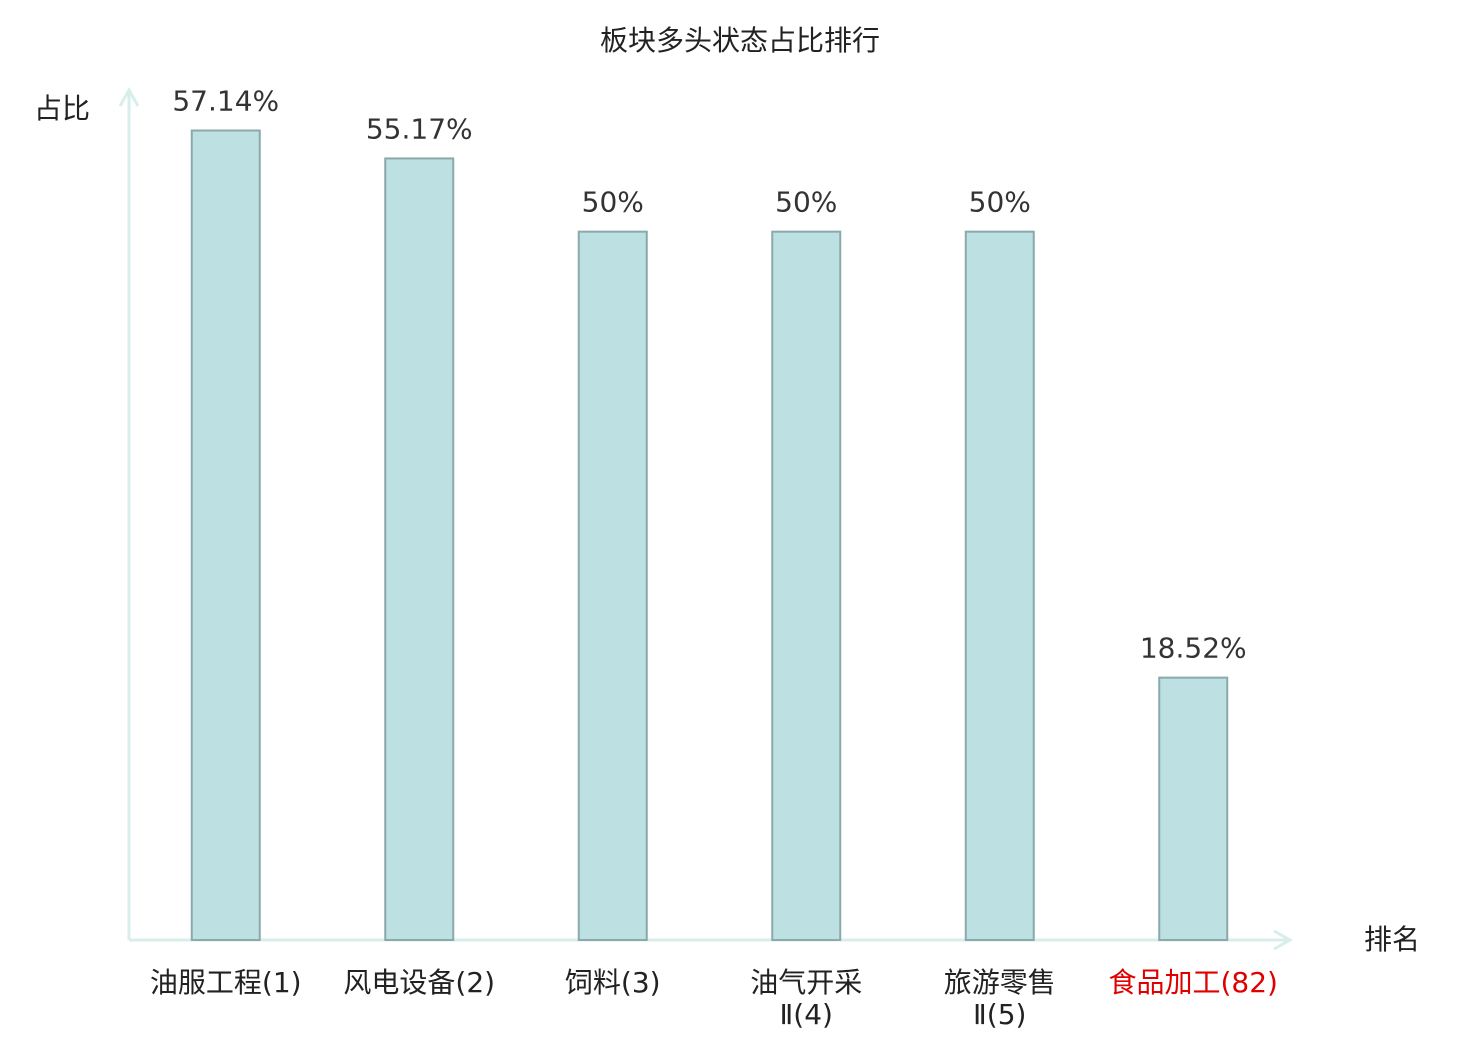  Describe the element at coordinates (1000, 982) in the screenshot. I see `x-tick-label: 旅游零售` at that location.